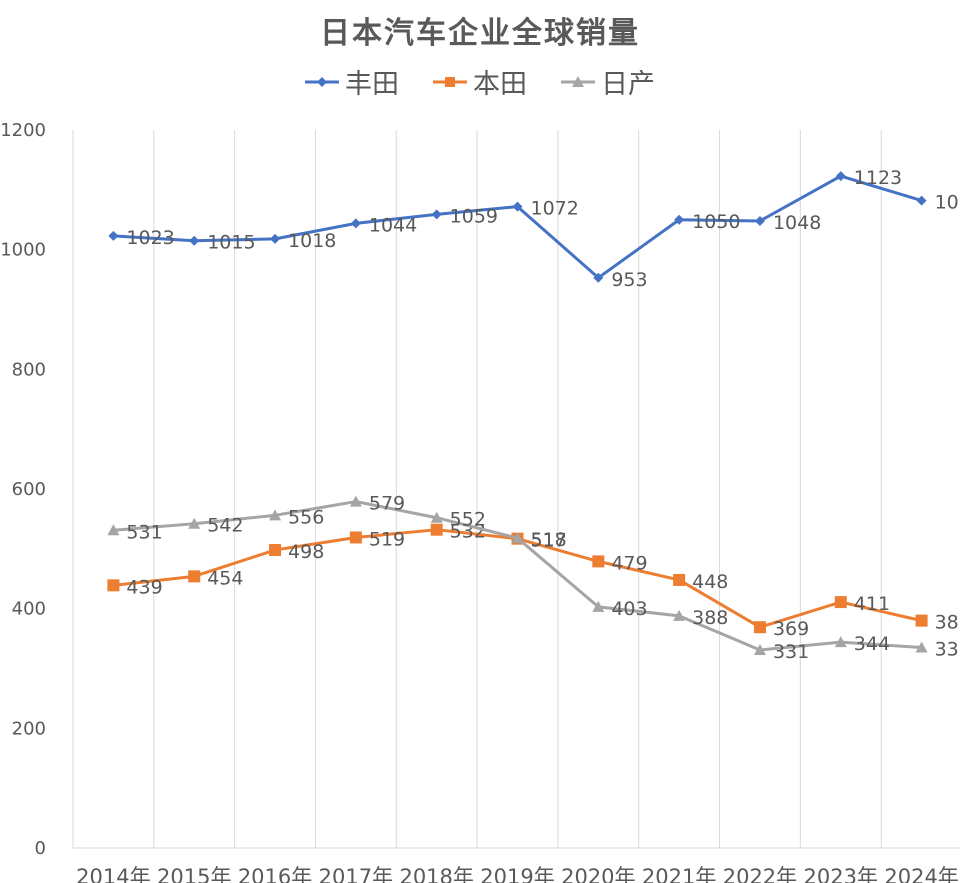 The height and width of the screenshot is (883, 960). I want to click on data-label: 1048, so click(797, 223).